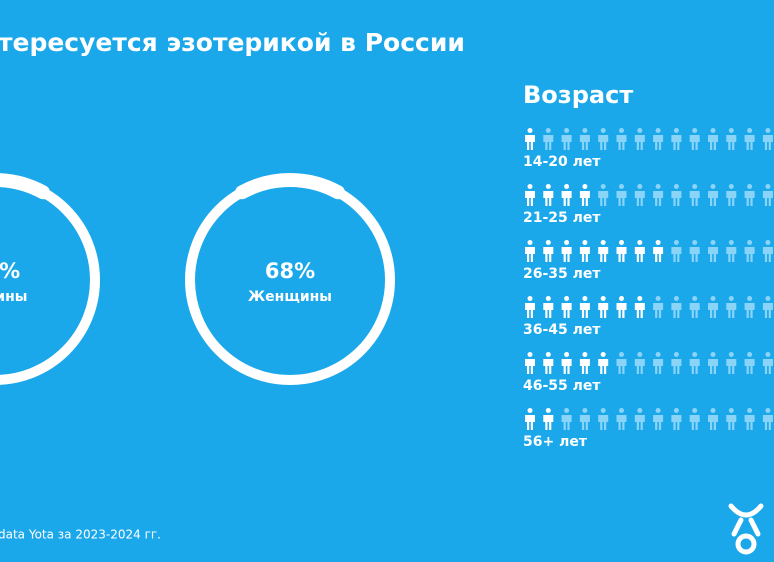 The height and width of the screenshot is (562, 774). I want to click on donut-ring, so click(50, 280).